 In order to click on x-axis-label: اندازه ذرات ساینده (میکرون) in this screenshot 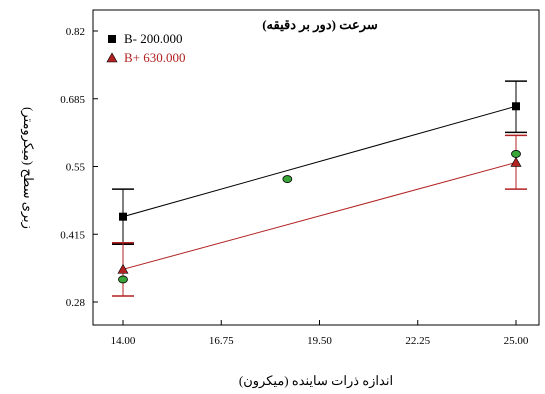, I will do `click(316, 381)`.